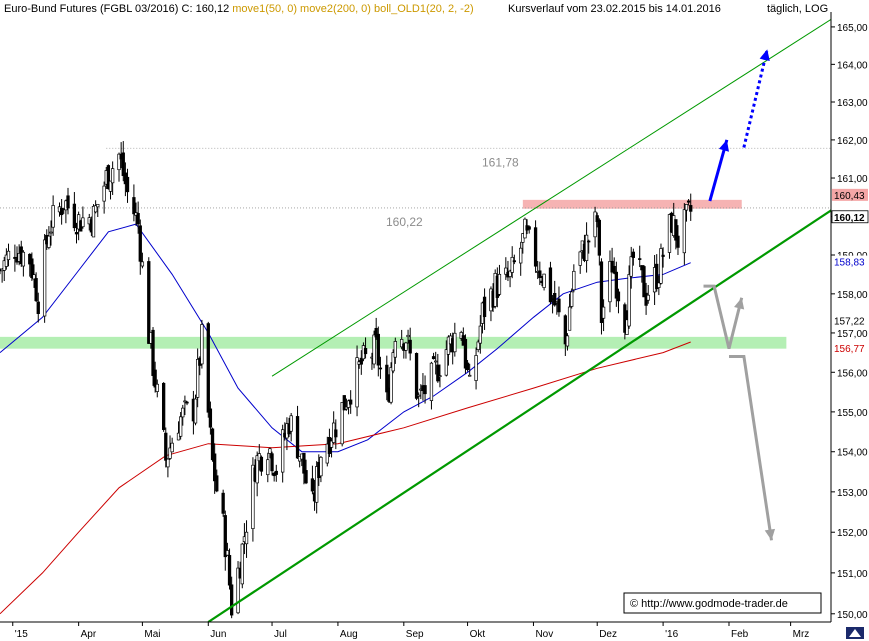 The width and height of the screenshot is (869, 641). I want to click on y-tick-label: 150,00, so click(852, 615).